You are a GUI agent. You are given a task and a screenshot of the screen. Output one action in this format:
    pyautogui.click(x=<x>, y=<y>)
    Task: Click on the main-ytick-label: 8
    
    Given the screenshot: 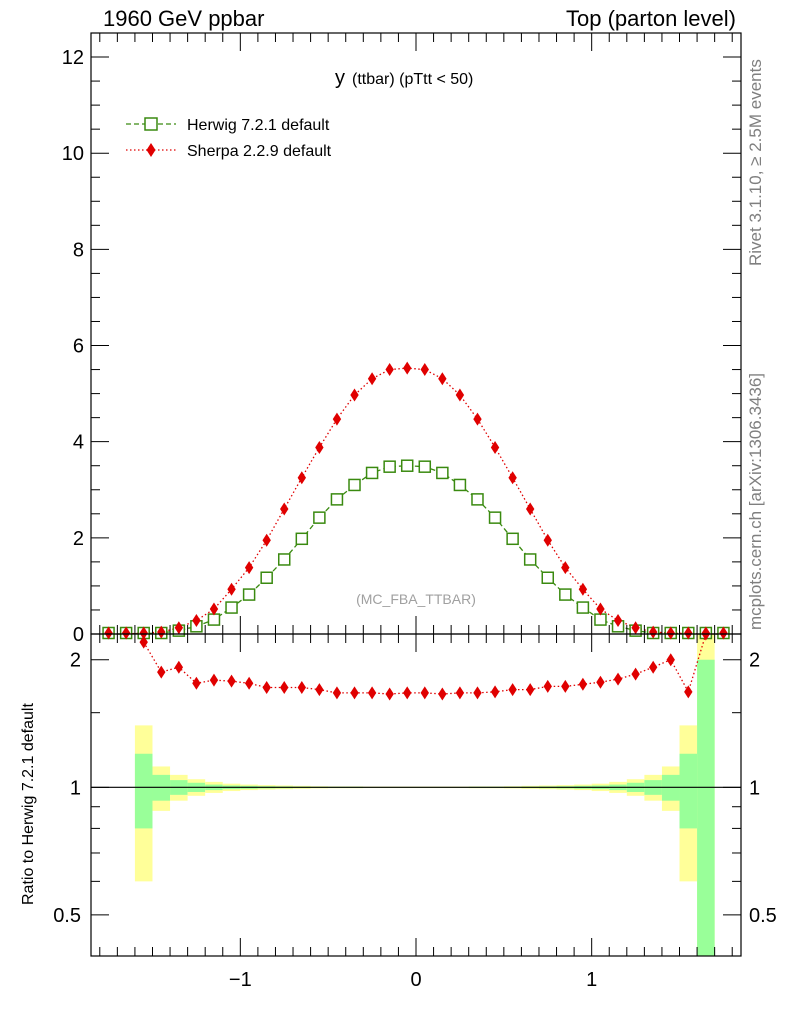 What is the action you would take?
    pyautogui.click(x=78, y=250)
    